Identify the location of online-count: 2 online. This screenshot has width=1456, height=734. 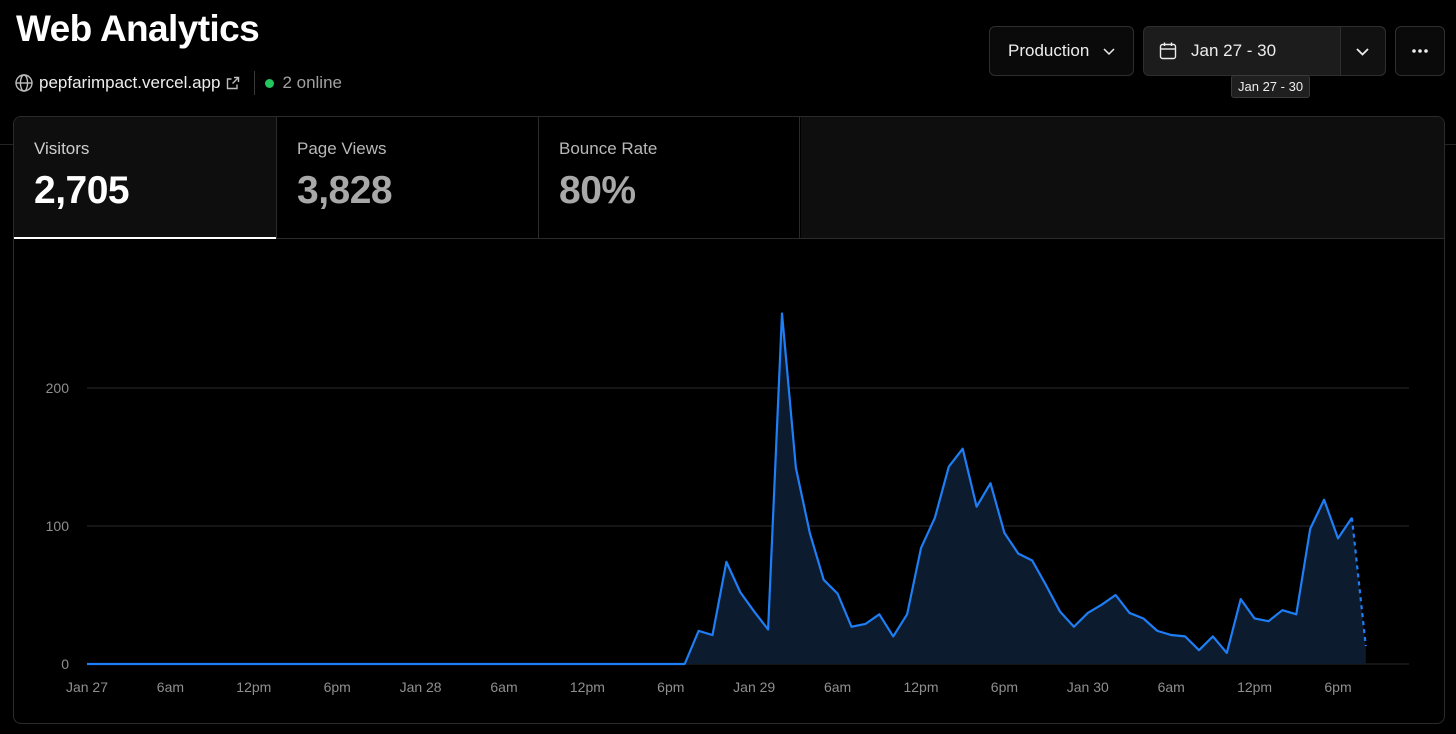
(312, 82).